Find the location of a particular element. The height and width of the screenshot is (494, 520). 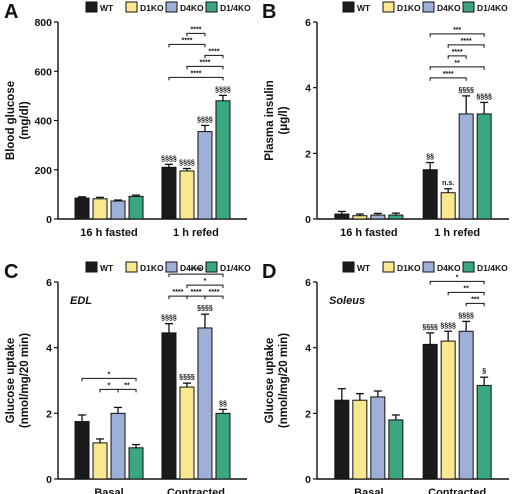

y-tick-label: 800 is located at coordinates (43, 23).